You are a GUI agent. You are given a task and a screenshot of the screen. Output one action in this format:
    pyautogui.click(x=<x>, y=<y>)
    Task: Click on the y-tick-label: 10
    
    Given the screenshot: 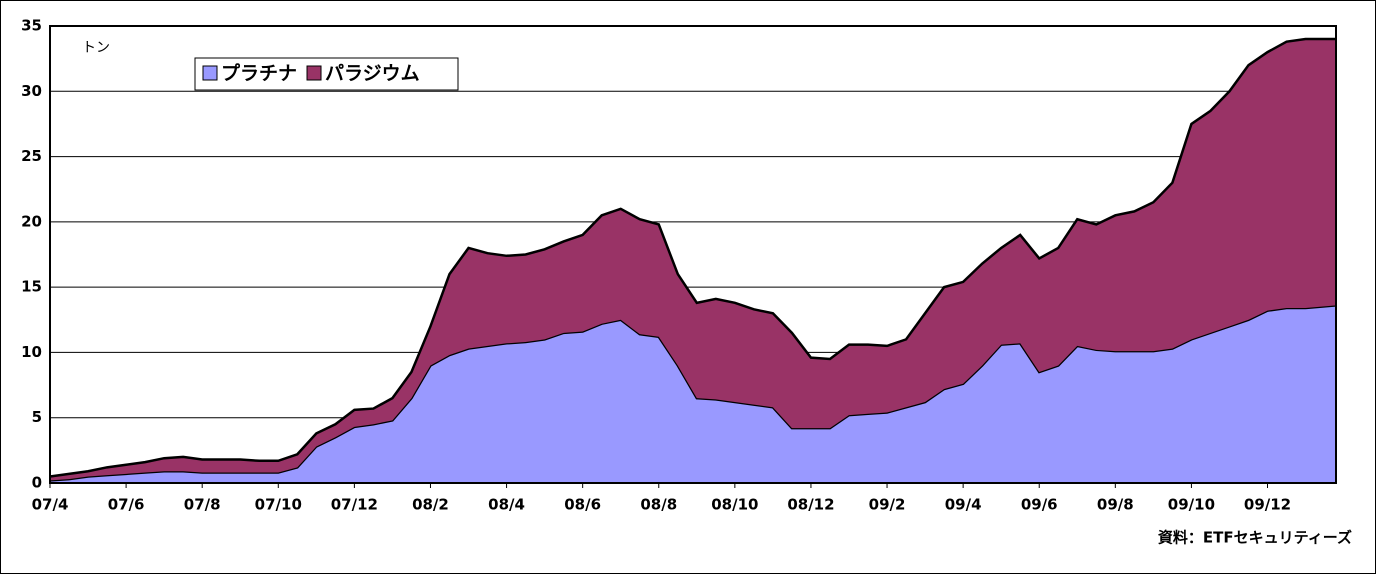 What is the action you would take?
    pyautogui.click(x=31, y=352)
    